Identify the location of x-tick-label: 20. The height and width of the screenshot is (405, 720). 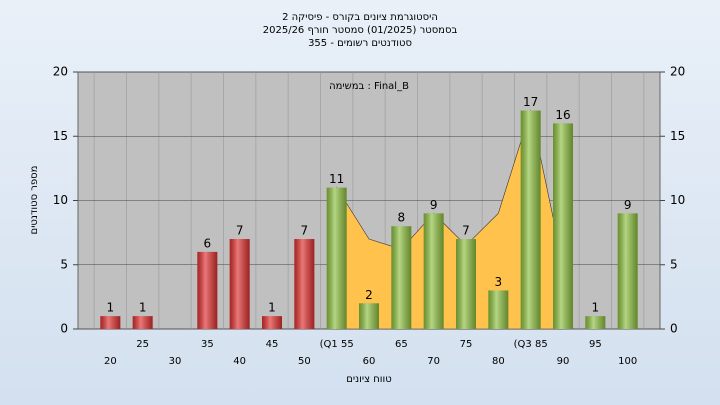
(110, 361).